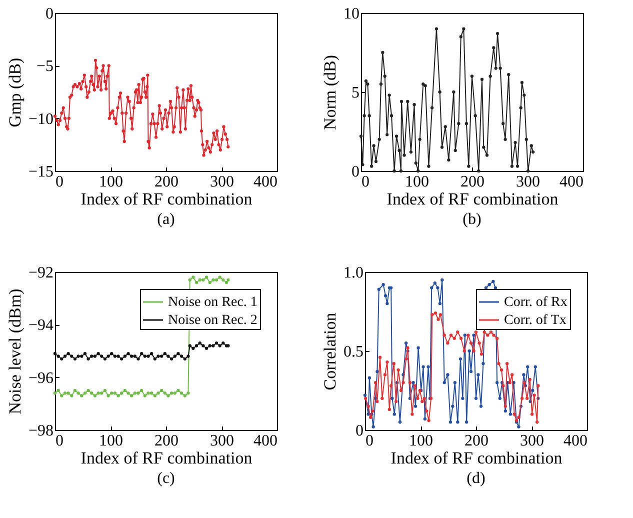  I want to click on y-axis-title: Norm (dB), so click(330, 92).